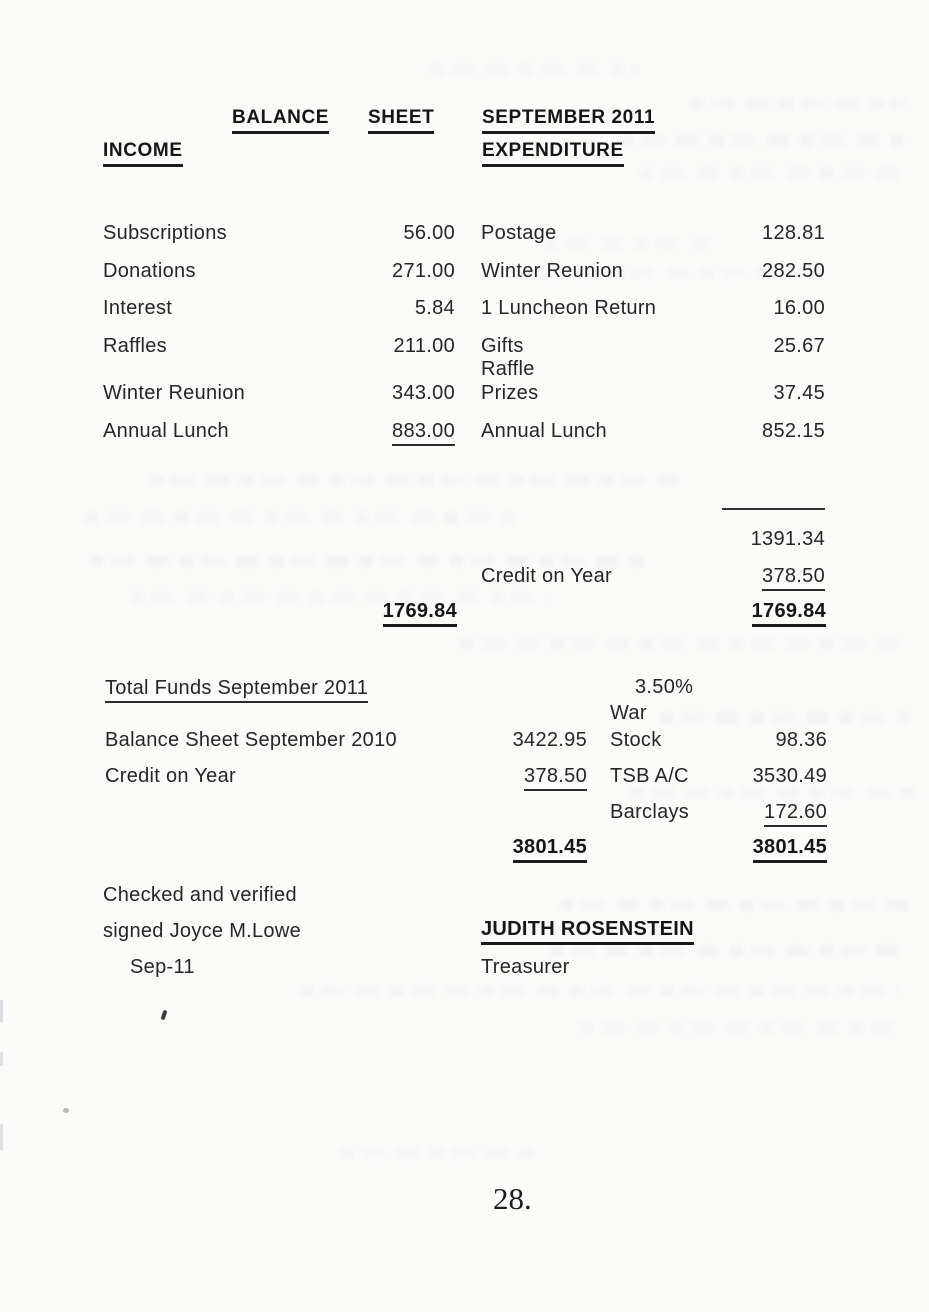 This screenshot has height=1312, width=929. Describe the element at coordinates (281, 120) in the screenshot. I see `title-word-balance: BALANCE` at that location.